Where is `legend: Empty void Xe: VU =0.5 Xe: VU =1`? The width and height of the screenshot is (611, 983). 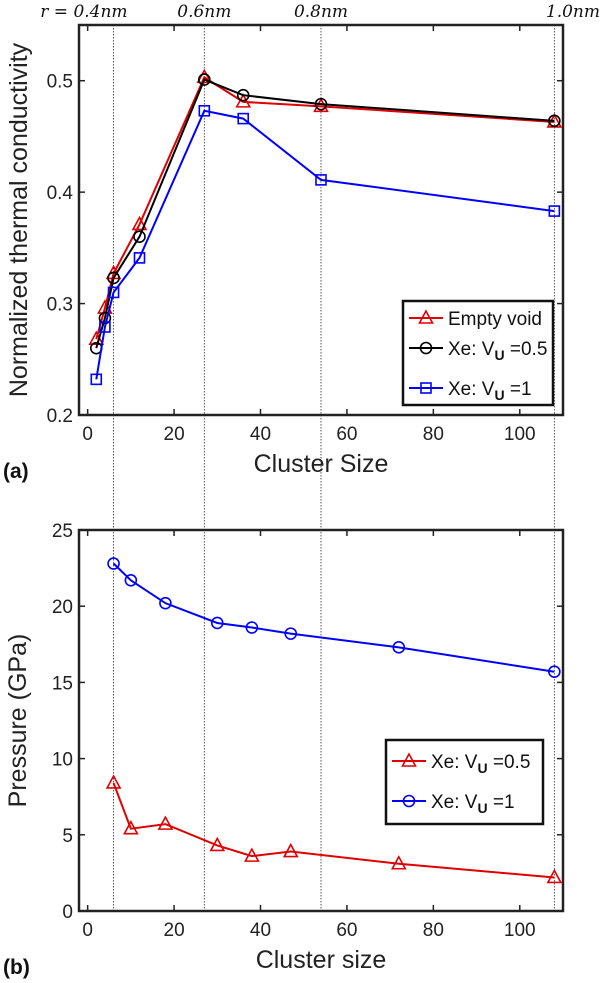 legend: Empty void Xe: VU =0.5 Xe: VU =1 is located at coordinates (478, 353).